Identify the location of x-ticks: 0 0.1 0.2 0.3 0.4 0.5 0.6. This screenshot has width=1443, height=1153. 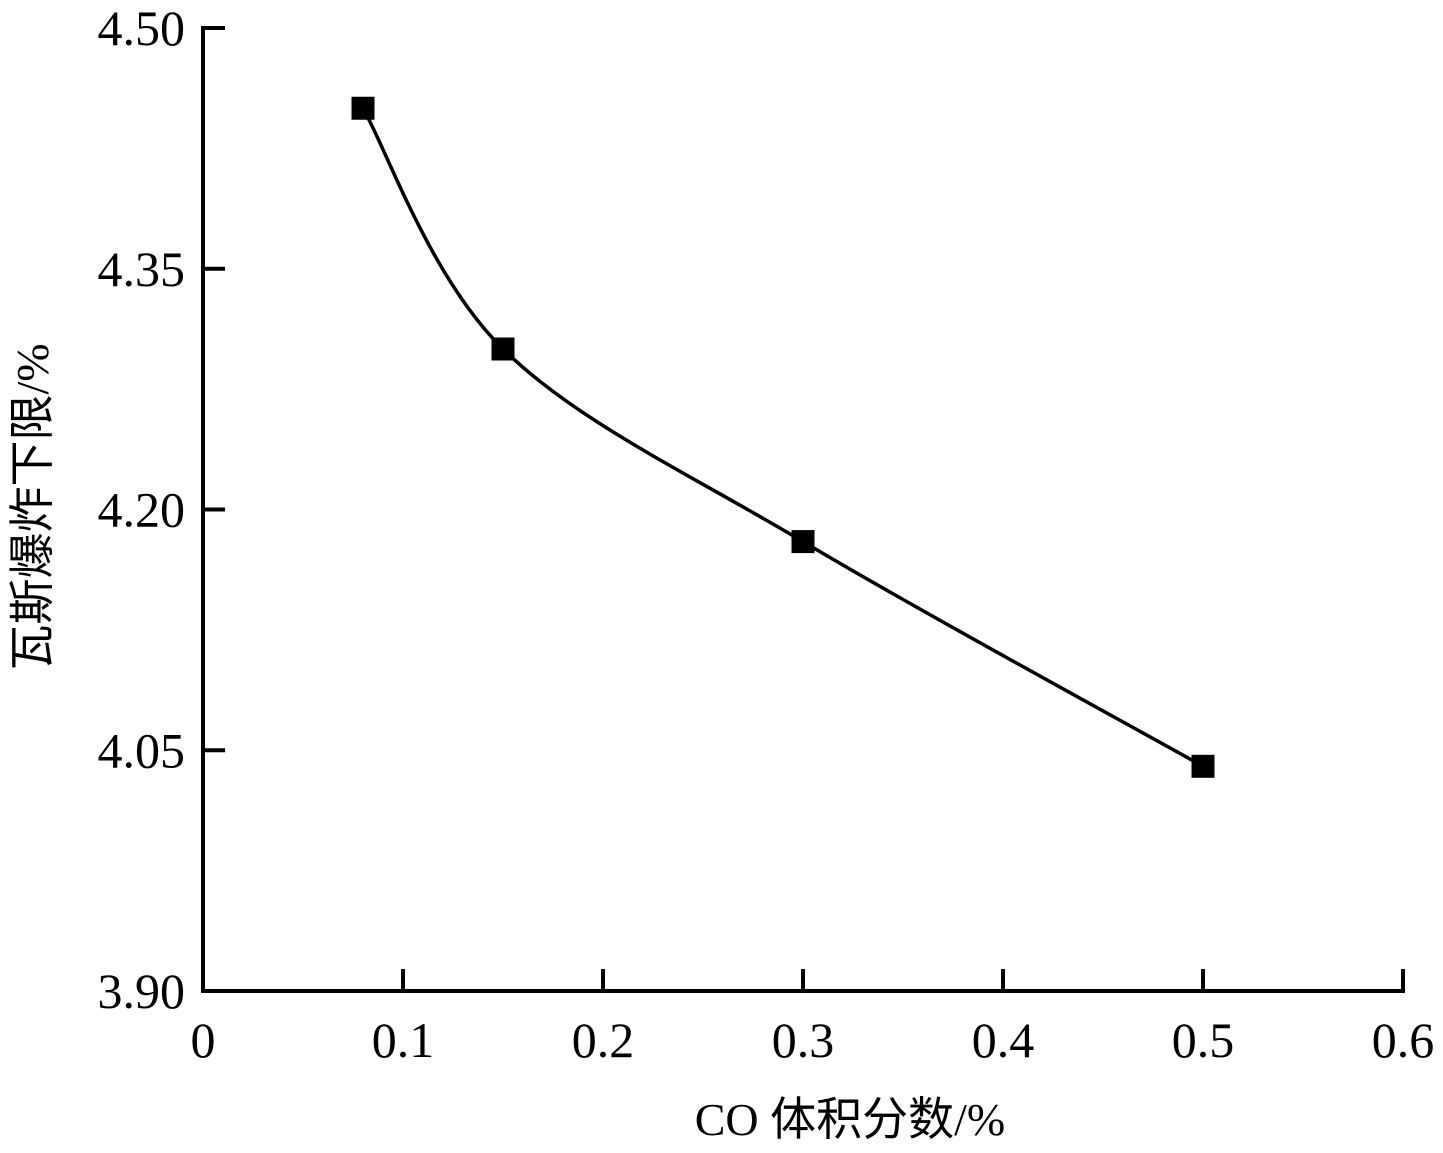
(813, 1018).